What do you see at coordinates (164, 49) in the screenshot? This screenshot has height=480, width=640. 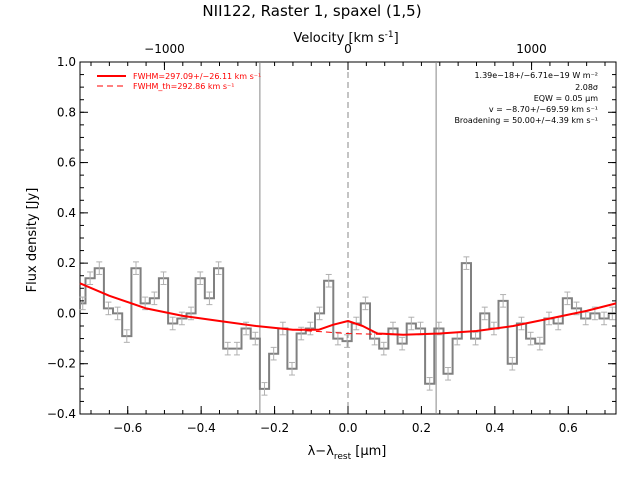 I see `top-tick-label: −1000` at bounding box center [164, 49].